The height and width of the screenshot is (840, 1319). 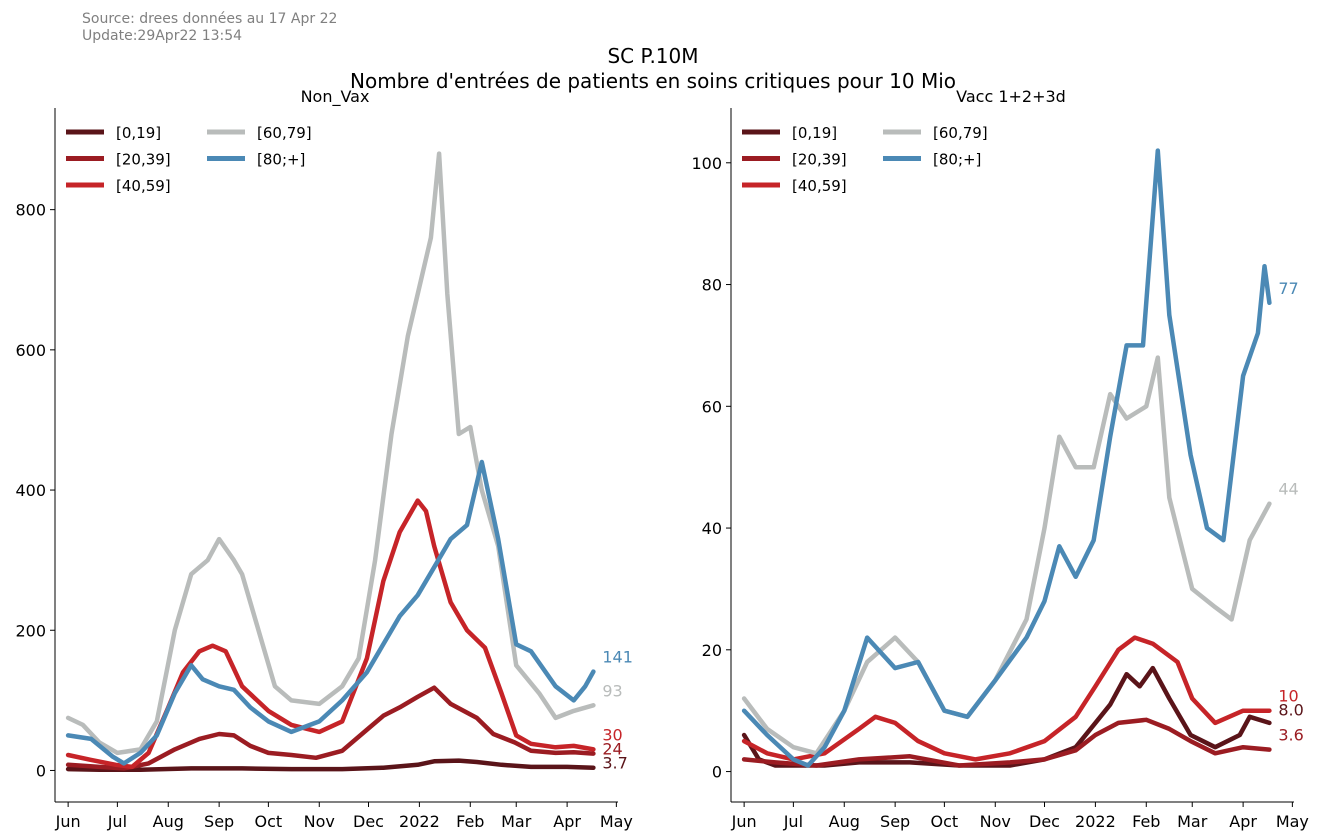 I want to click on end-value-label: 3.7, so click(x=614, y=762).